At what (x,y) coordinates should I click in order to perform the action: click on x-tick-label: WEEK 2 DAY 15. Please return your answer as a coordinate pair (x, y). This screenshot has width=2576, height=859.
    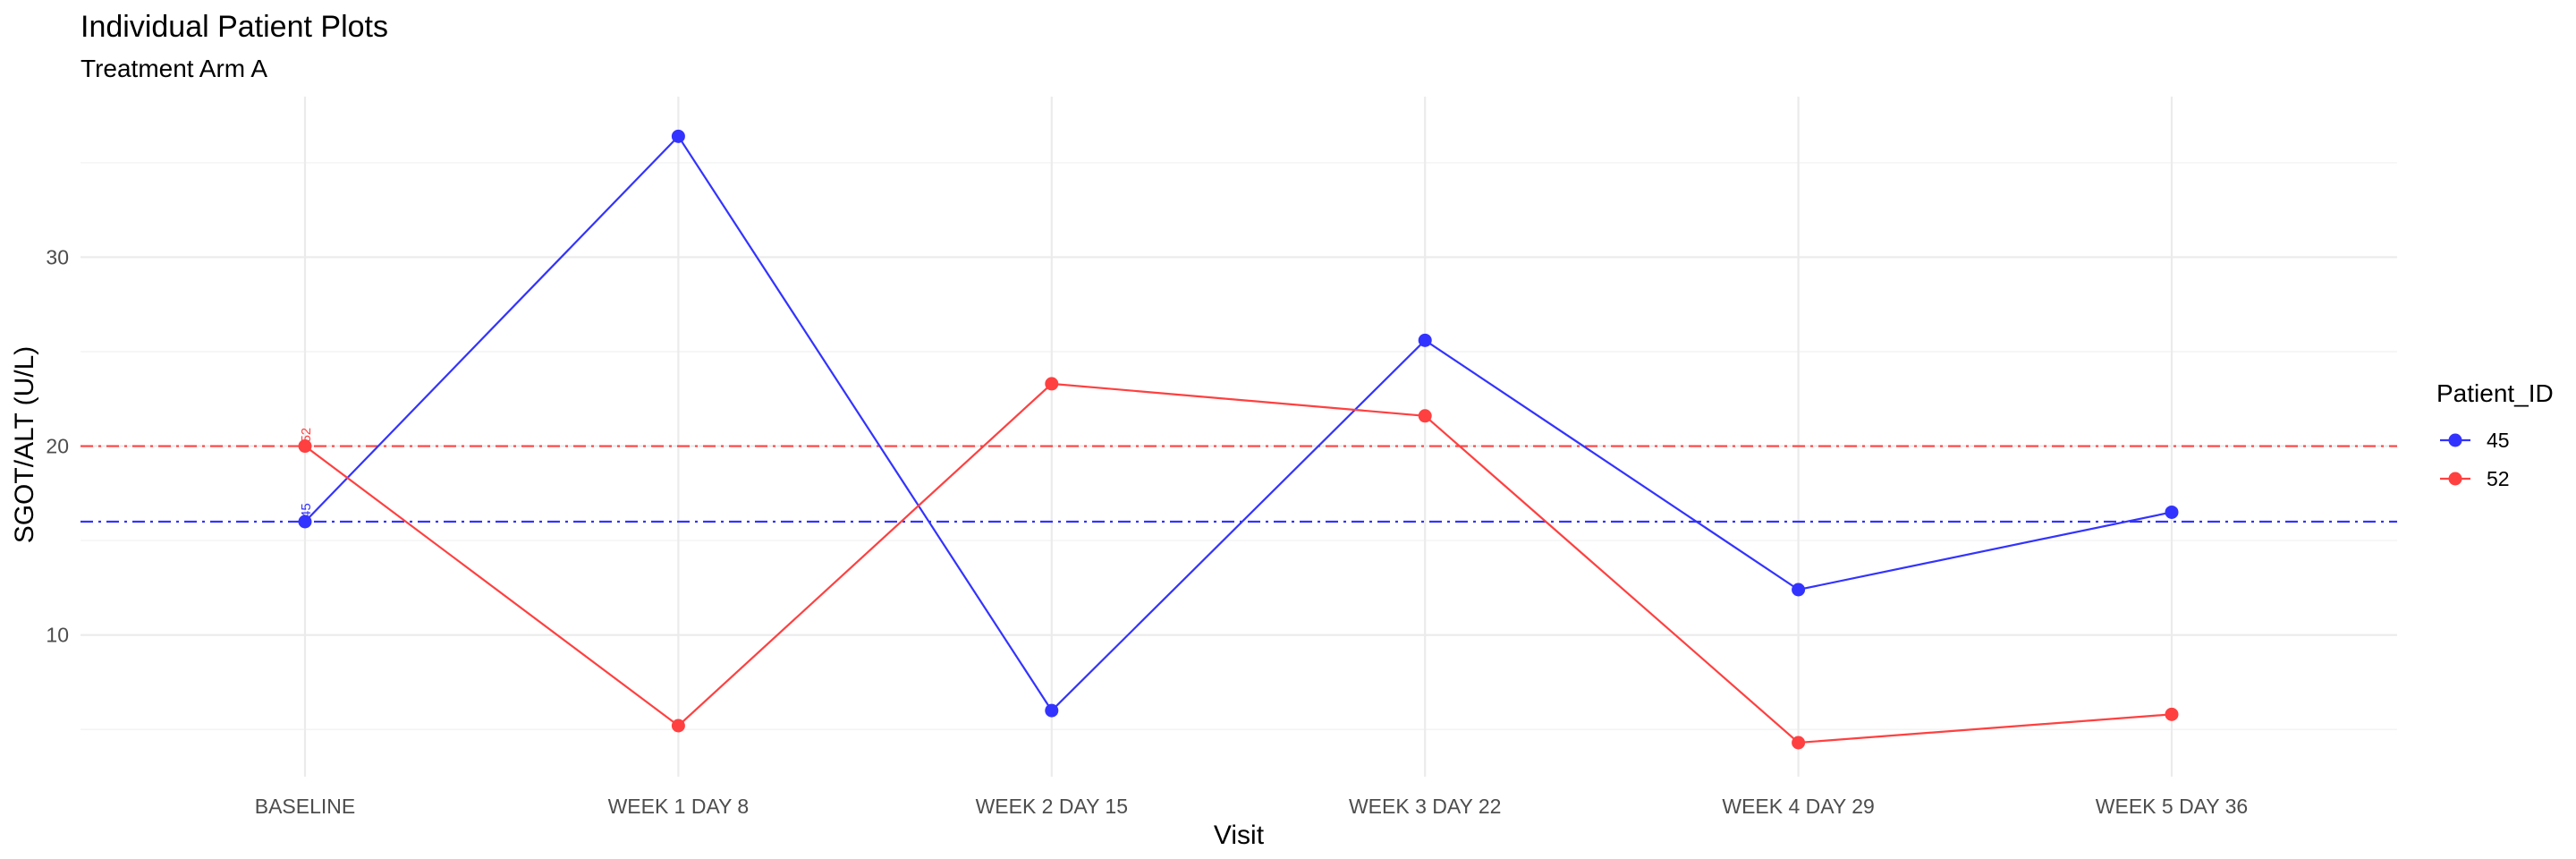
    Looking at the image, I should click on (1052, 806).